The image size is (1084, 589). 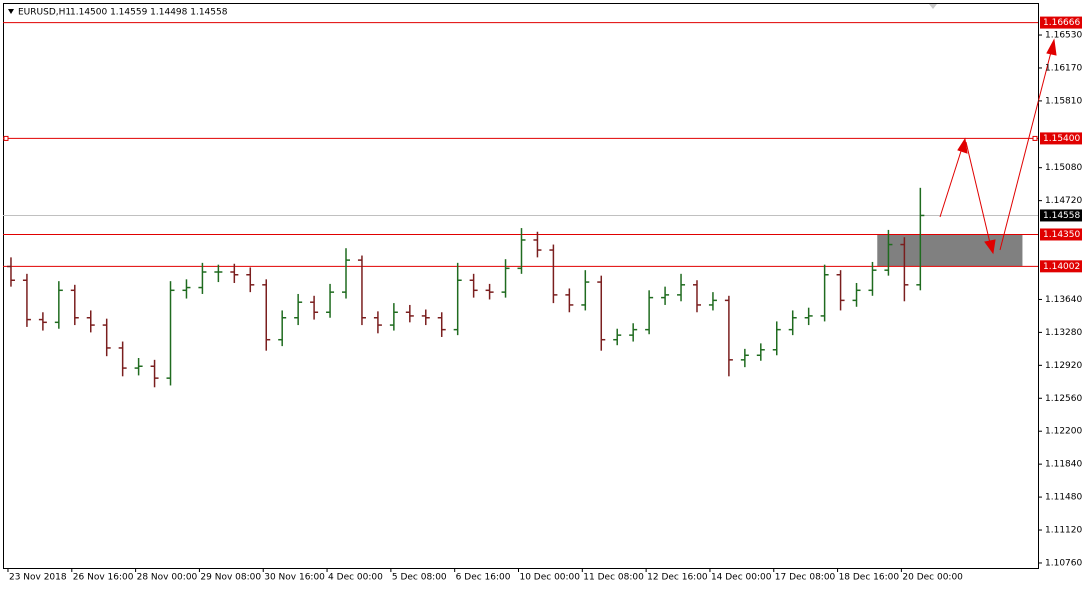 What do you see at coordinates (1063, 333) in the screenshot?
I see `y-tick-label: 1.13280` at bounding box center [1063, 333].